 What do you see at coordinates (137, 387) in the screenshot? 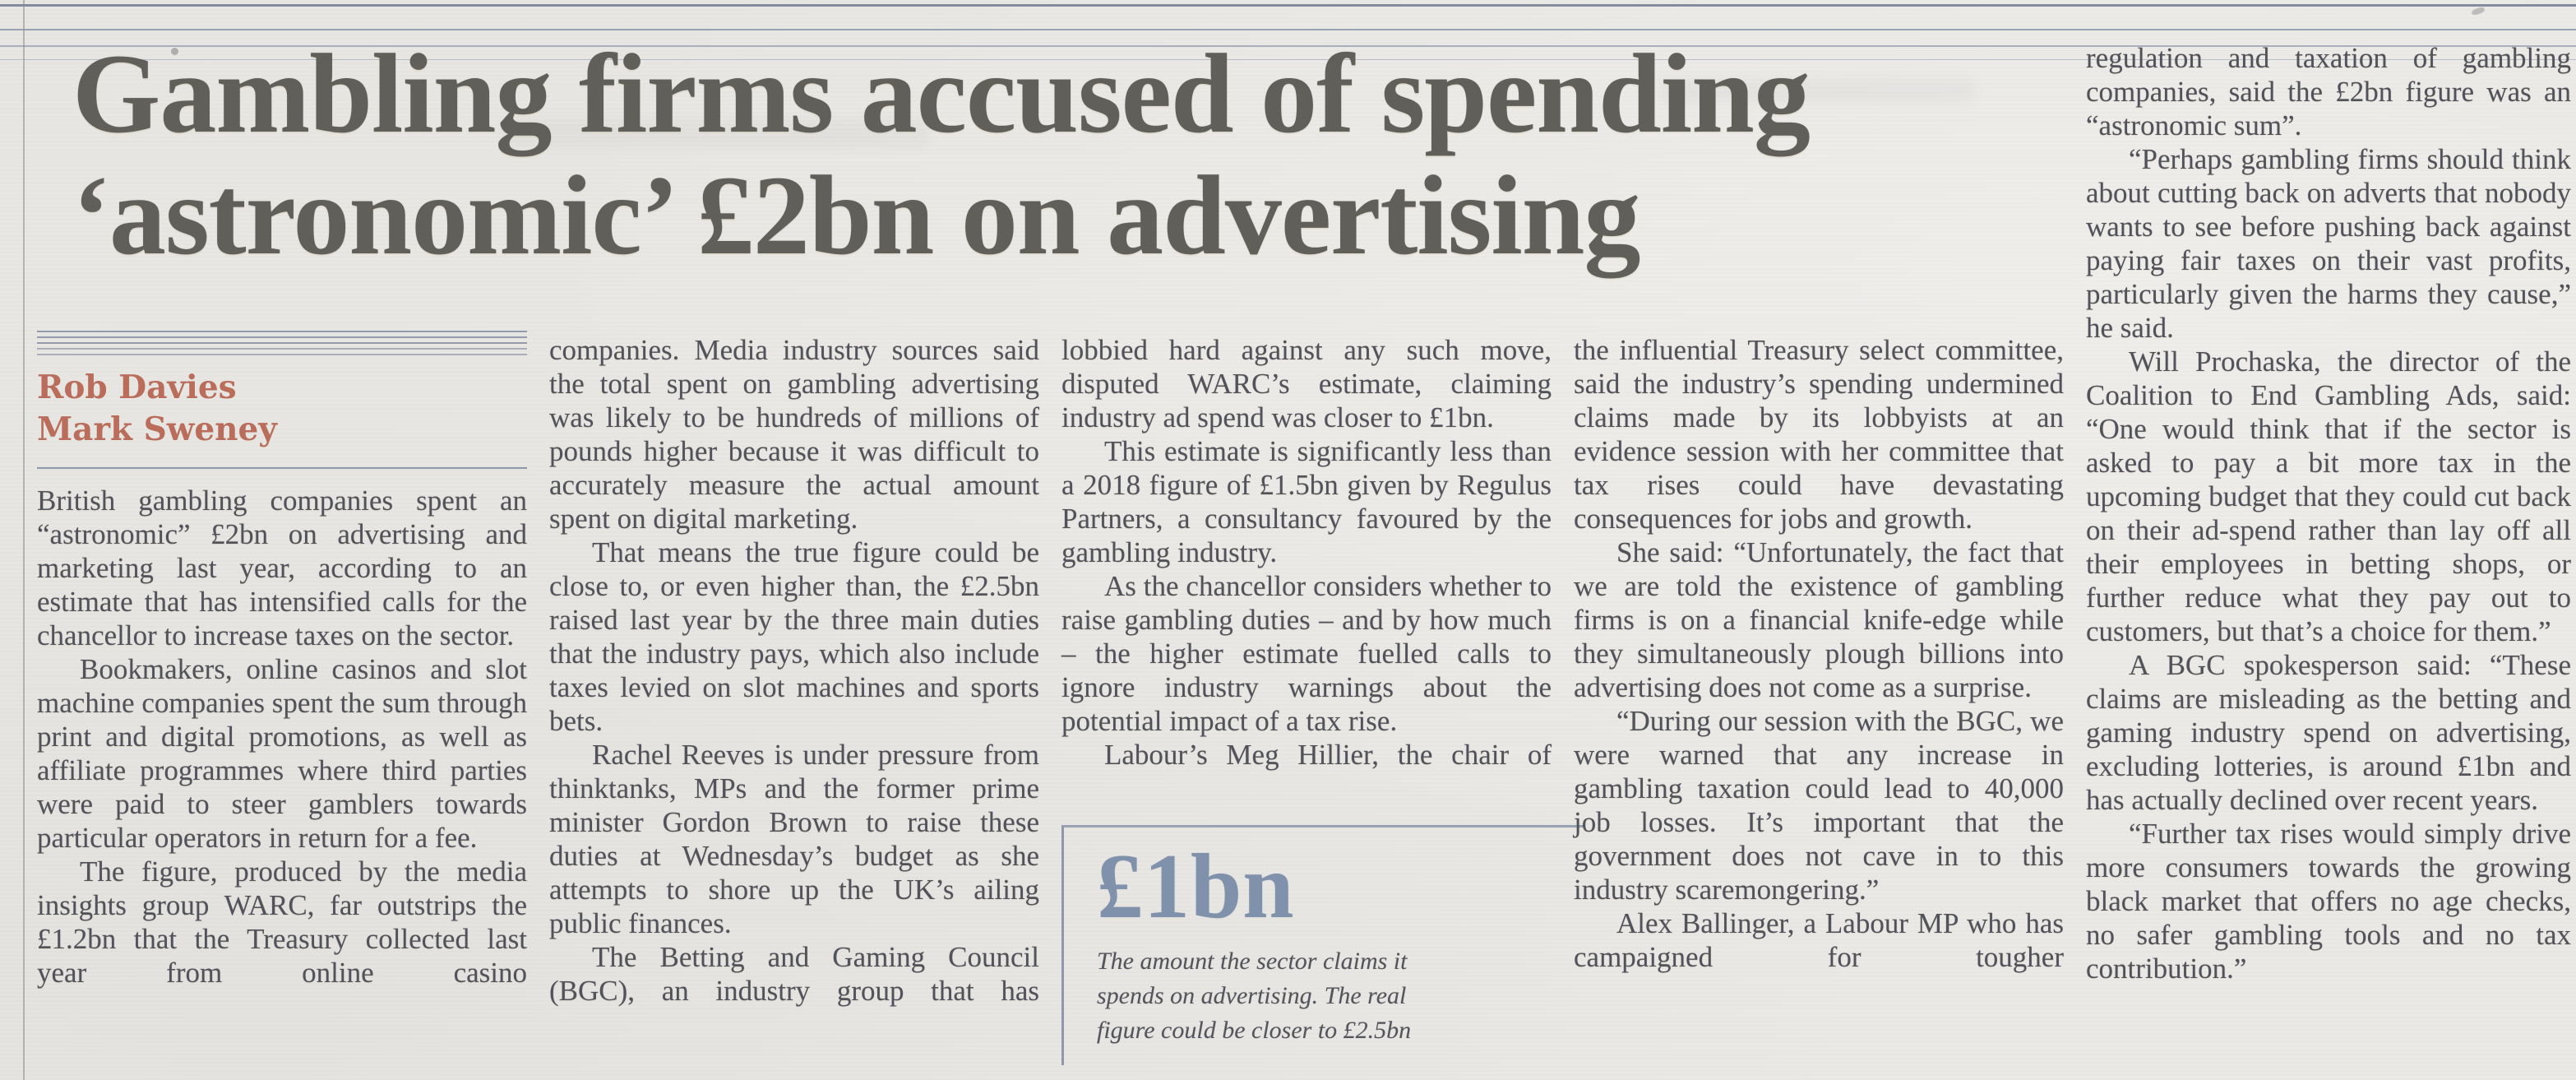
I see `byline-author: Rob Davies` at bounding box center [137, 387].